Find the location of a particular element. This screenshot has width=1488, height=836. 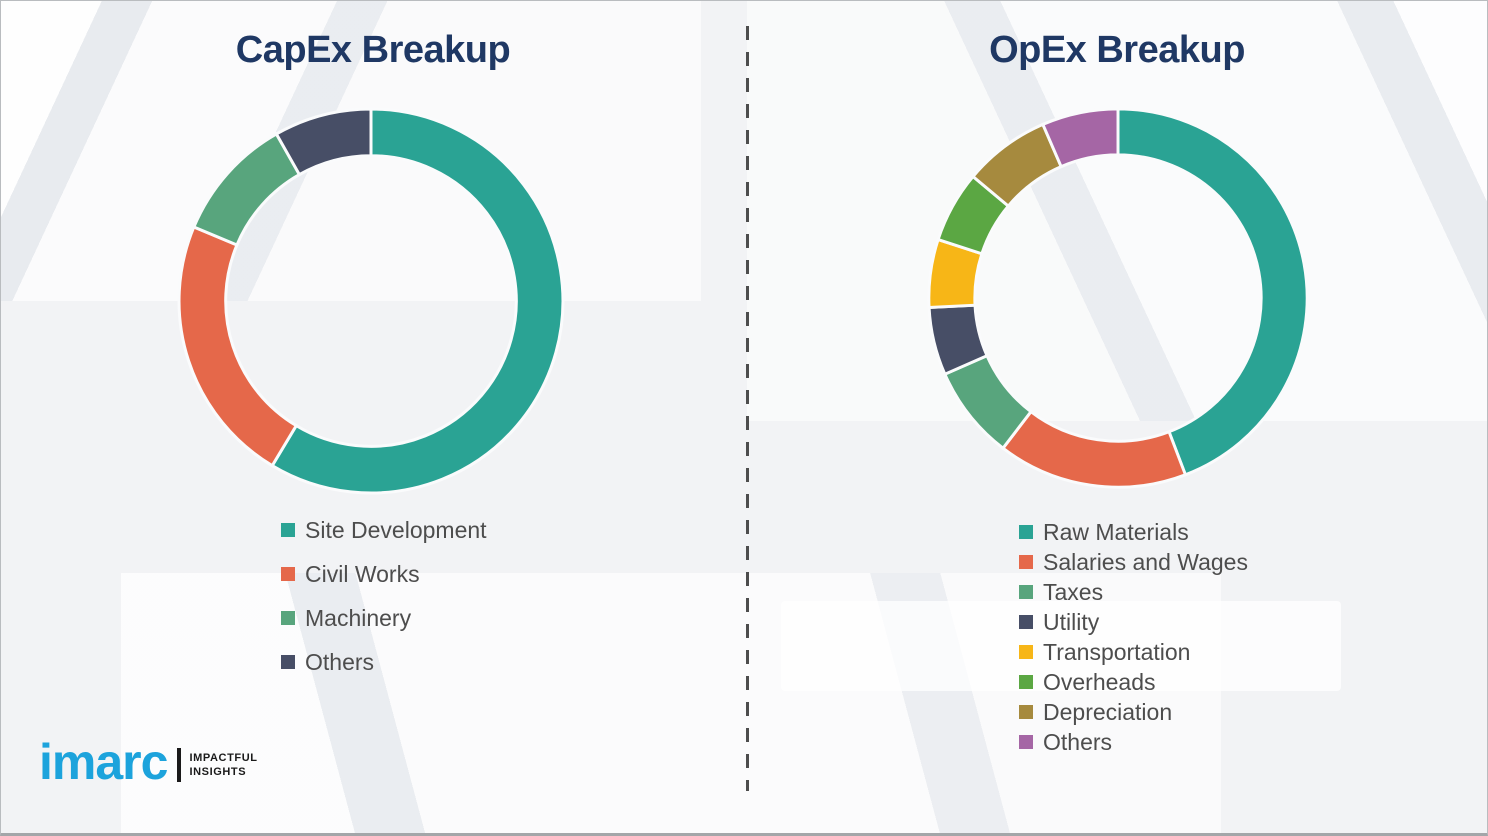

legend-swatch-site-development is located at coordinates (288, 530).